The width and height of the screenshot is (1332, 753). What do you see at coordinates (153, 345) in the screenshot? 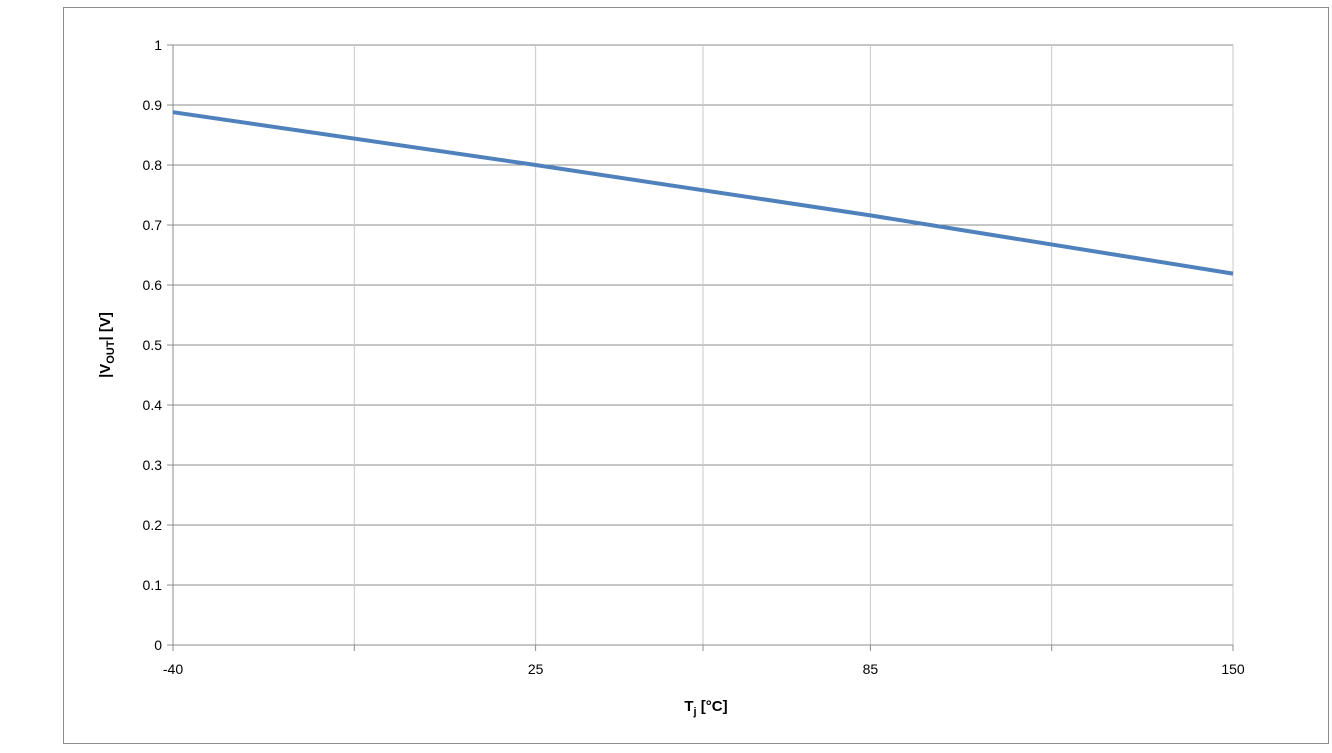
I see `y-tick-label: 0.5` at bounding box center [153, 345].